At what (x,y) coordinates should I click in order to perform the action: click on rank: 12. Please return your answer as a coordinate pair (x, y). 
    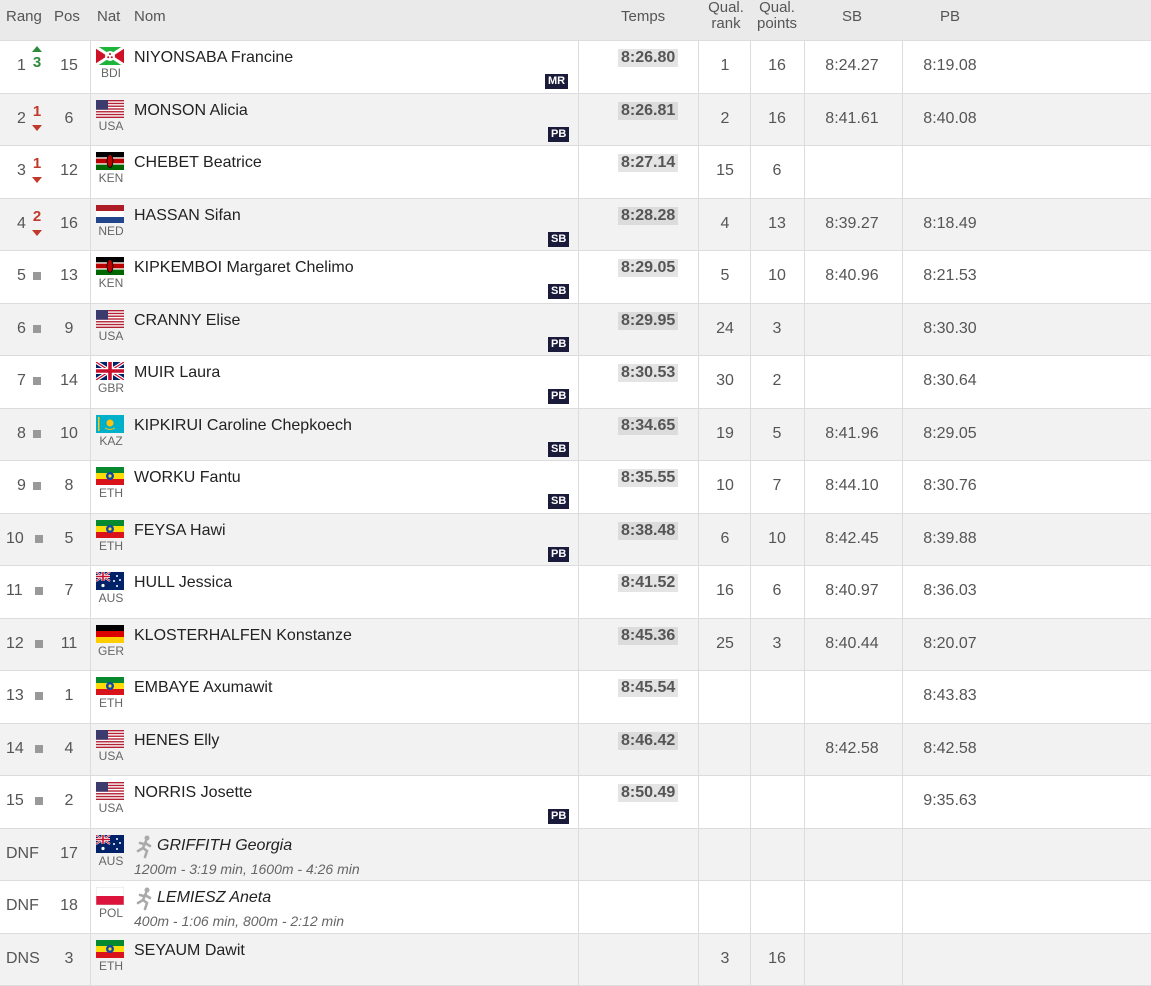
    Looking at the image, I should click on (15, 644).